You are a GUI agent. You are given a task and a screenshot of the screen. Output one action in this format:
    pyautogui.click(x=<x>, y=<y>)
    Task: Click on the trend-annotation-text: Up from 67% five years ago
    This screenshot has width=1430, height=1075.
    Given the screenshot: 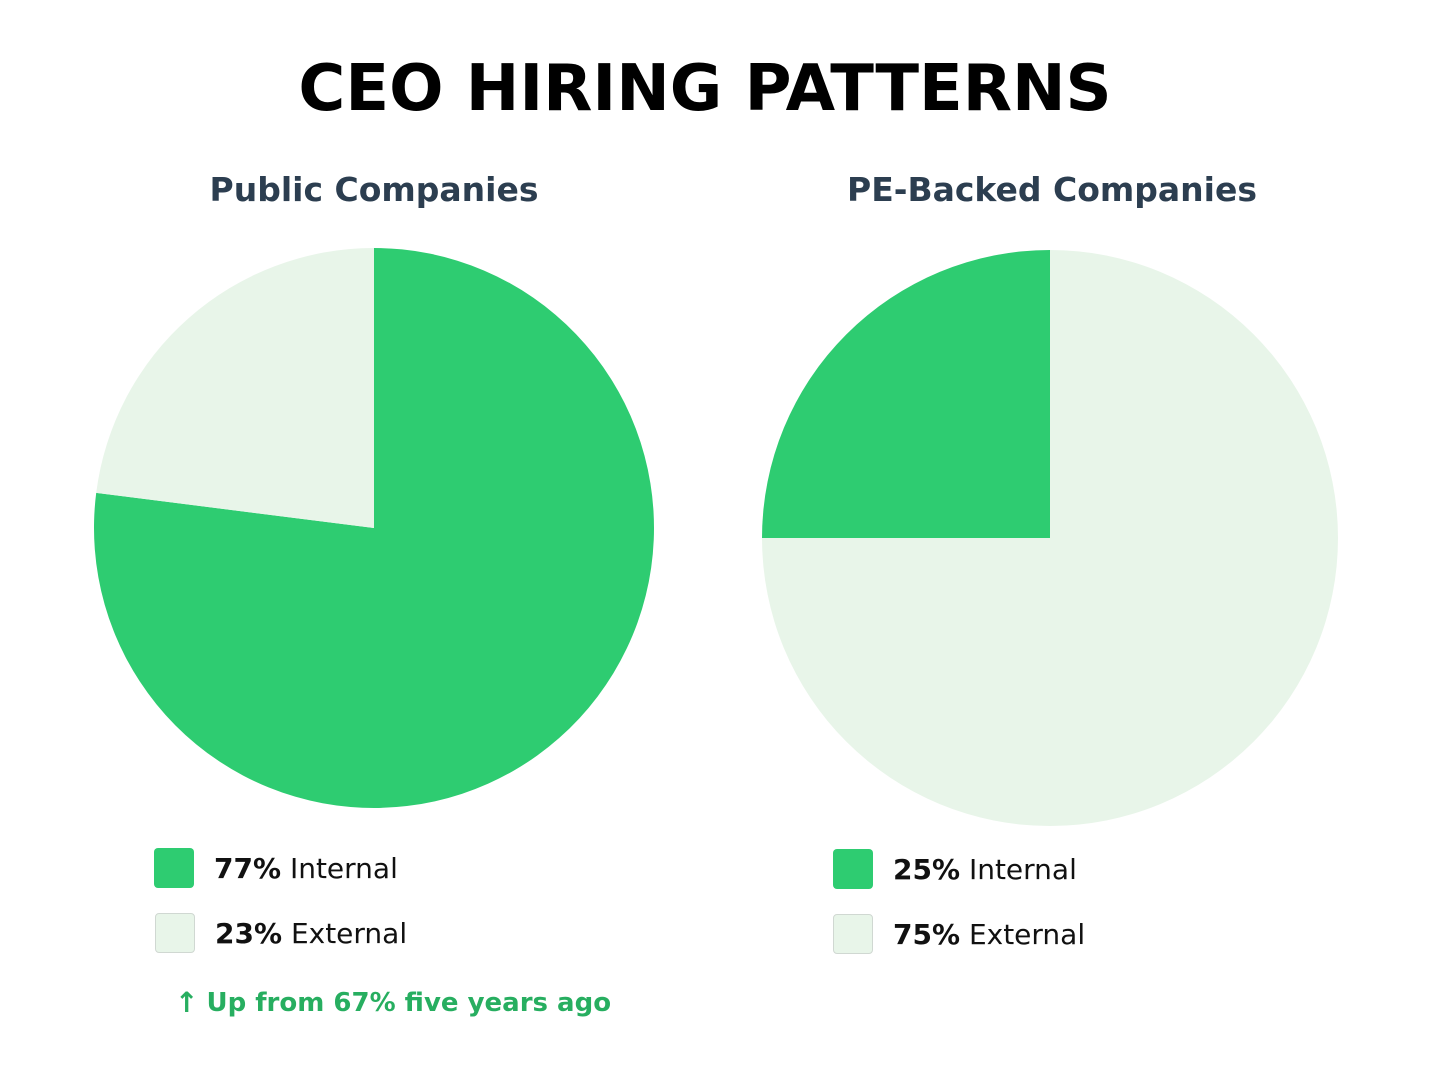 What is the action you would take?
    pyautogui.click(x=409, y=1002)
    